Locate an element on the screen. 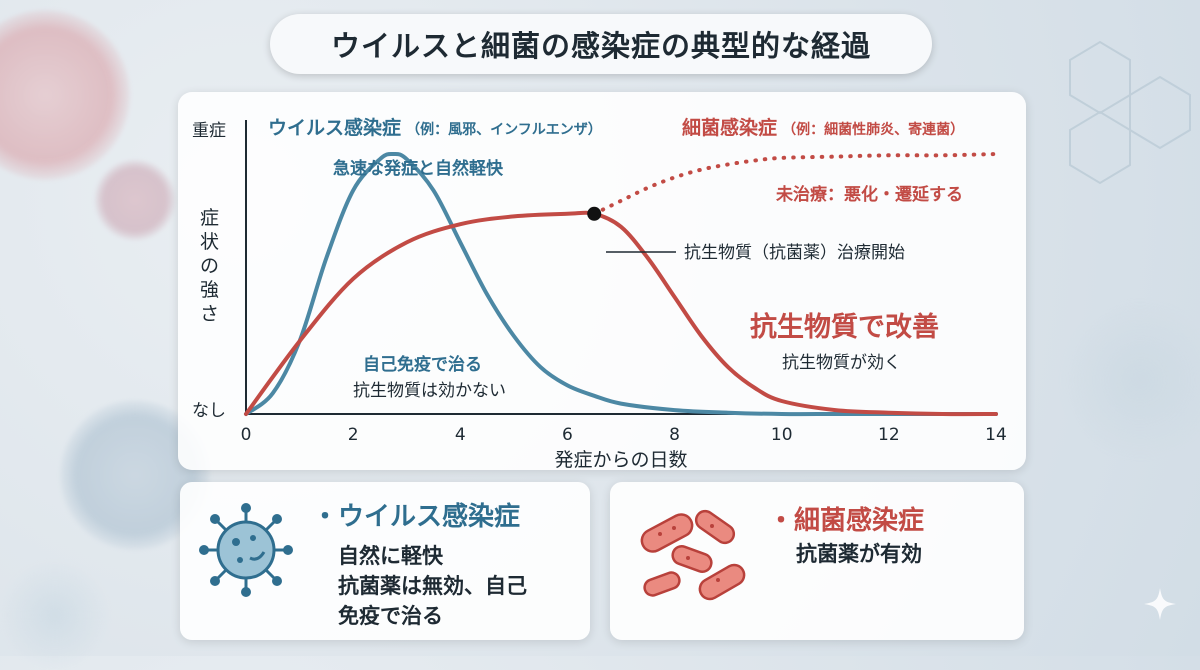 The width and height of the screenshot is (1200, 670). virus-card-line-2: 抗菌薬は無効、自己 is located at coordinates (432, 586).